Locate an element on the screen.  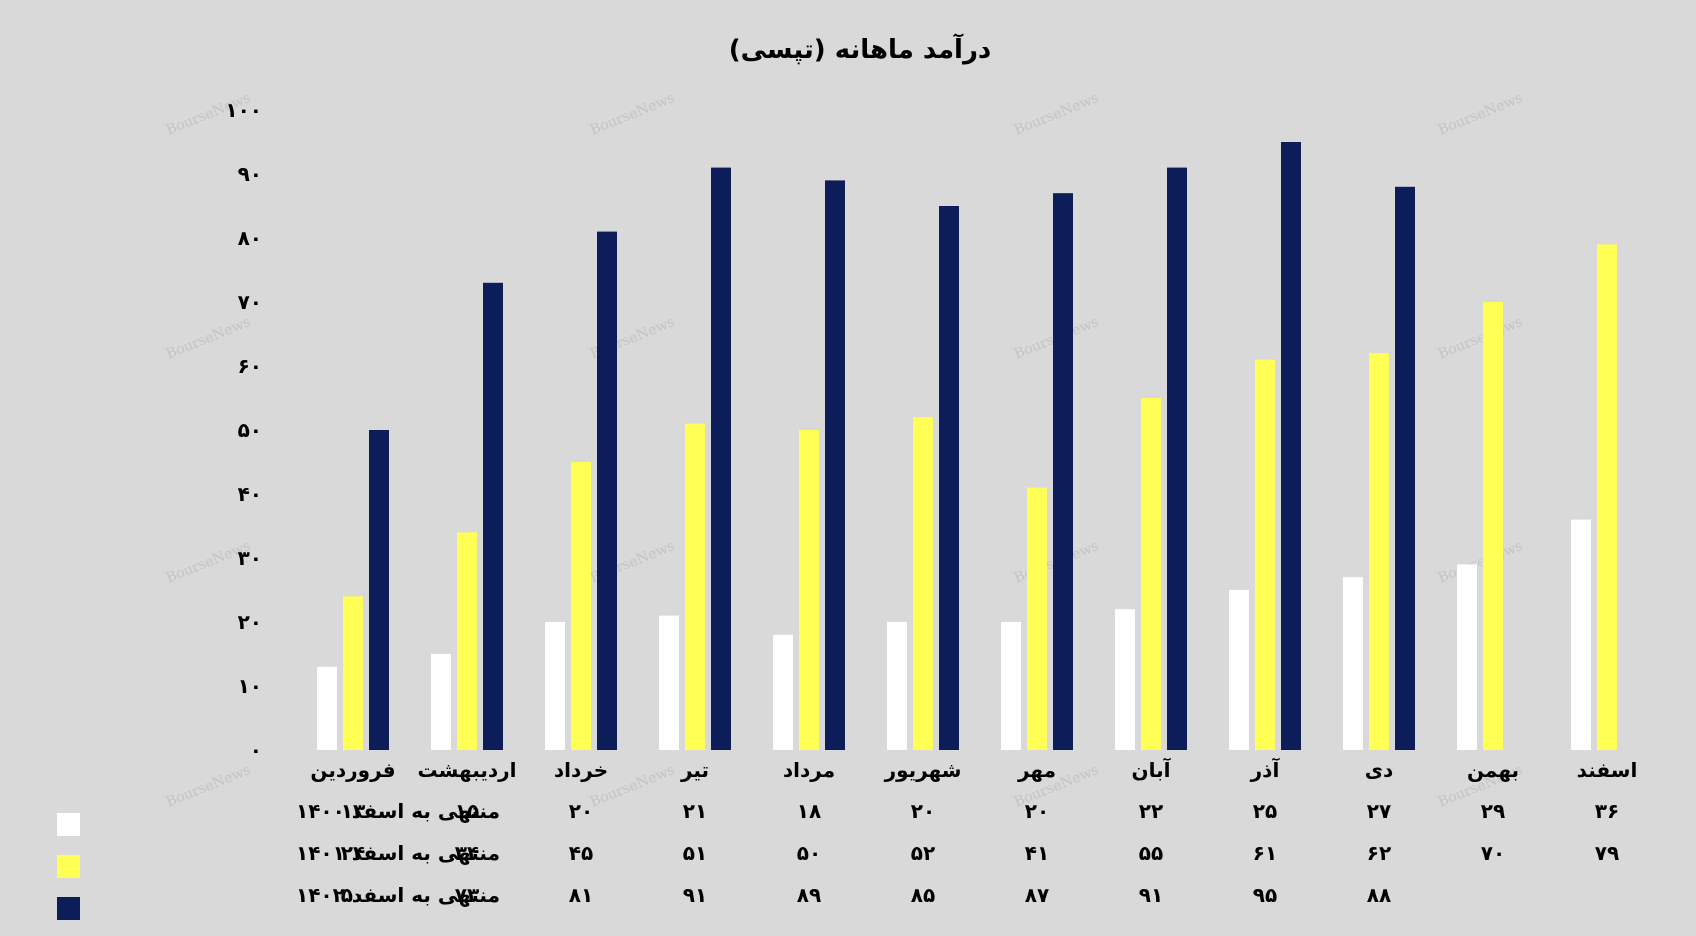
x-category-label: مهر is located at coordinates (1036, 770).